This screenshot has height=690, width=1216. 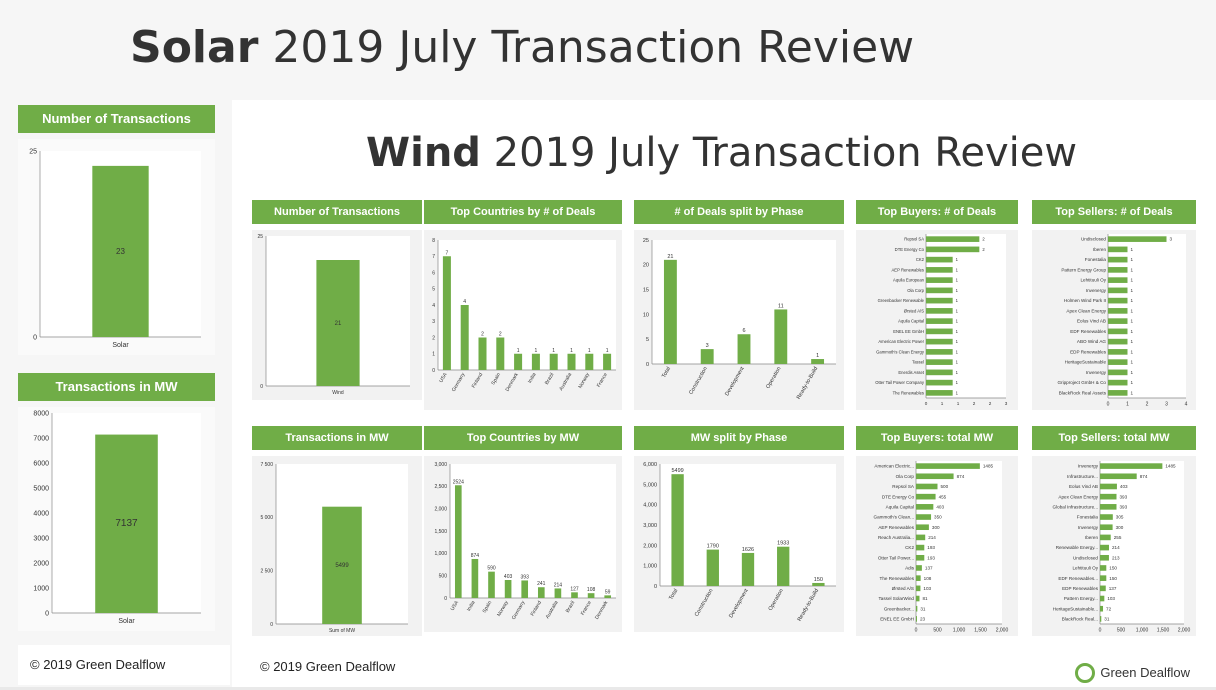 I want to click on data-label: 305, so click(x=1120, y=517).